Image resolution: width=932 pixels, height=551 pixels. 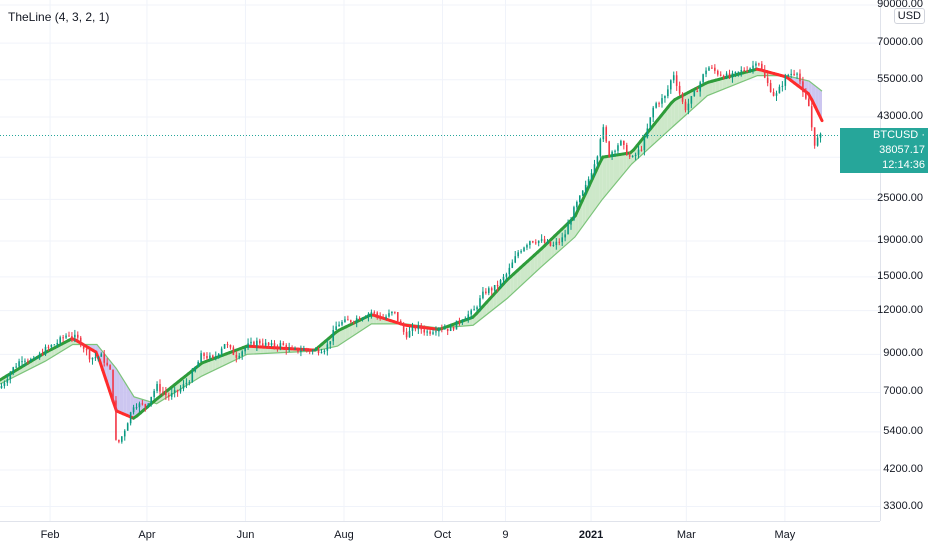 What do you see at coordinates (903, 391) in the screenshot?
I see `price-tick-label: 7000.00` at bounding box center [903, 391].